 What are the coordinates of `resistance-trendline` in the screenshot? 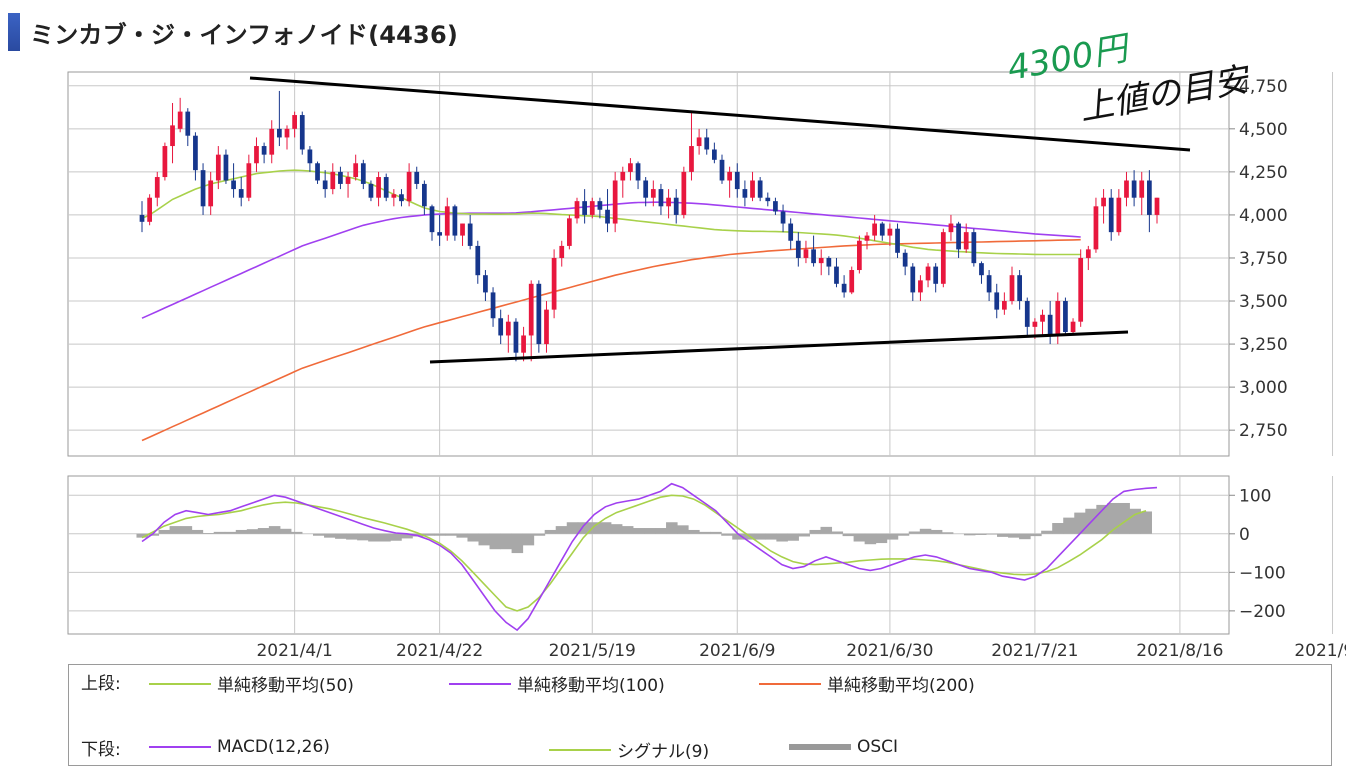 It's located at (720, 114).